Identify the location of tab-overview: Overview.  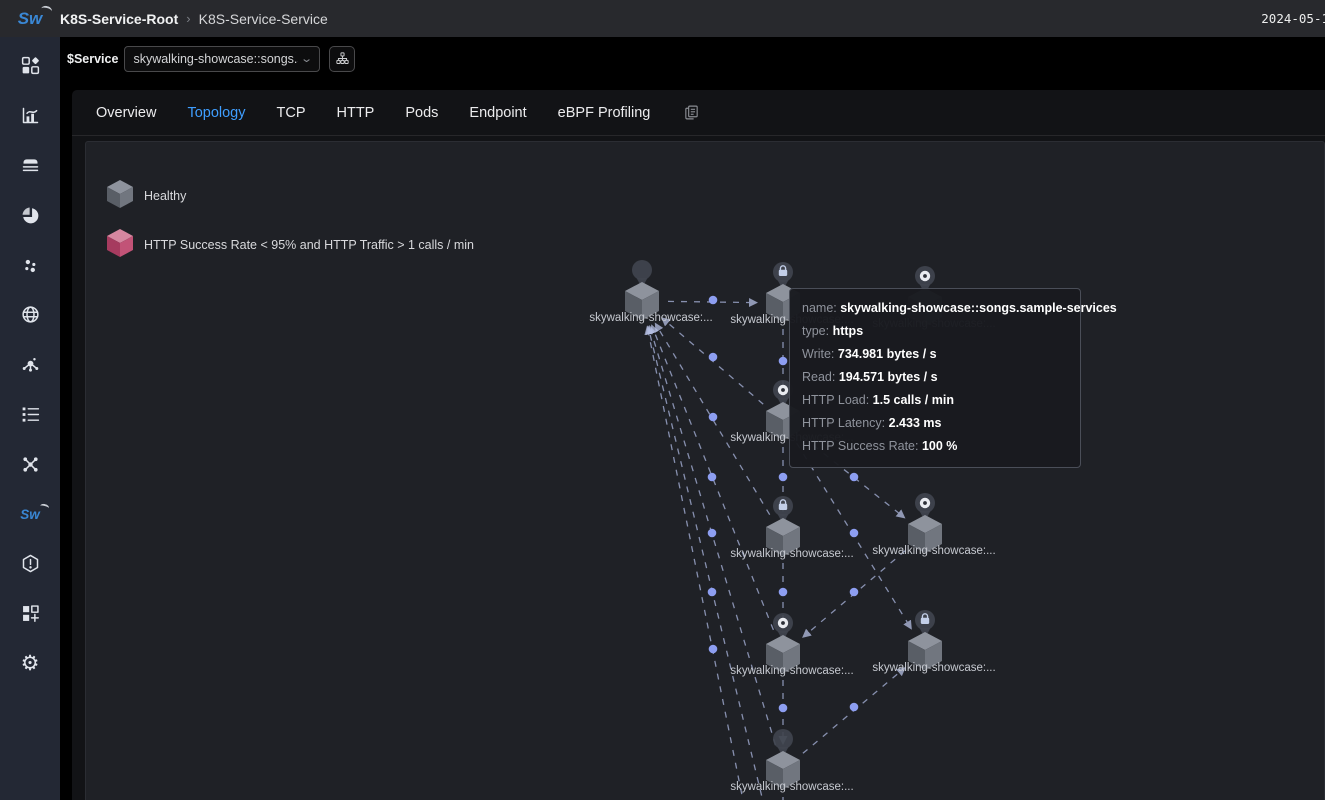
(126, 112).